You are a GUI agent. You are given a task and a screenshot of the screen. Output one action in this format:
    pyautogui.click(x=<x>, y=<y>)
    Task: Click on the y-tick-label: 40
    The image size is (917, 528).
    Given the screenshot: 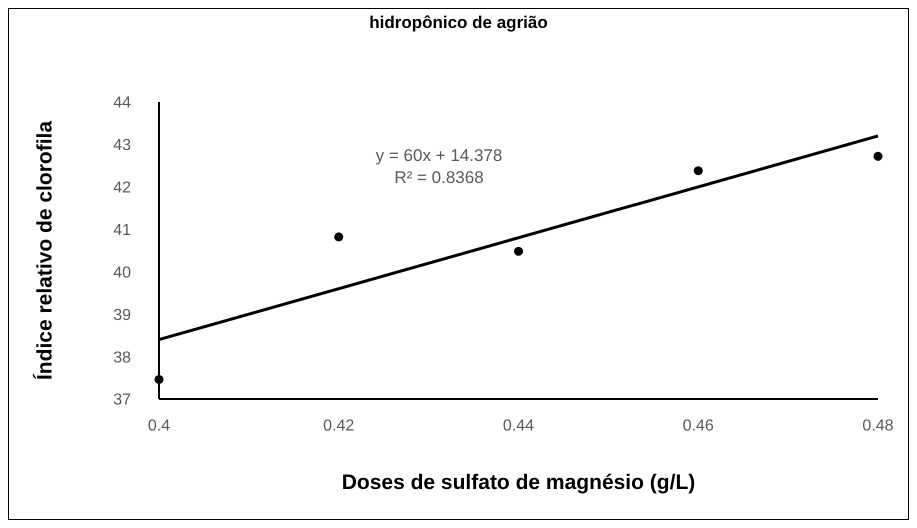 What is the action you would take?
    pyautogui.click(x=122, y=273)
    